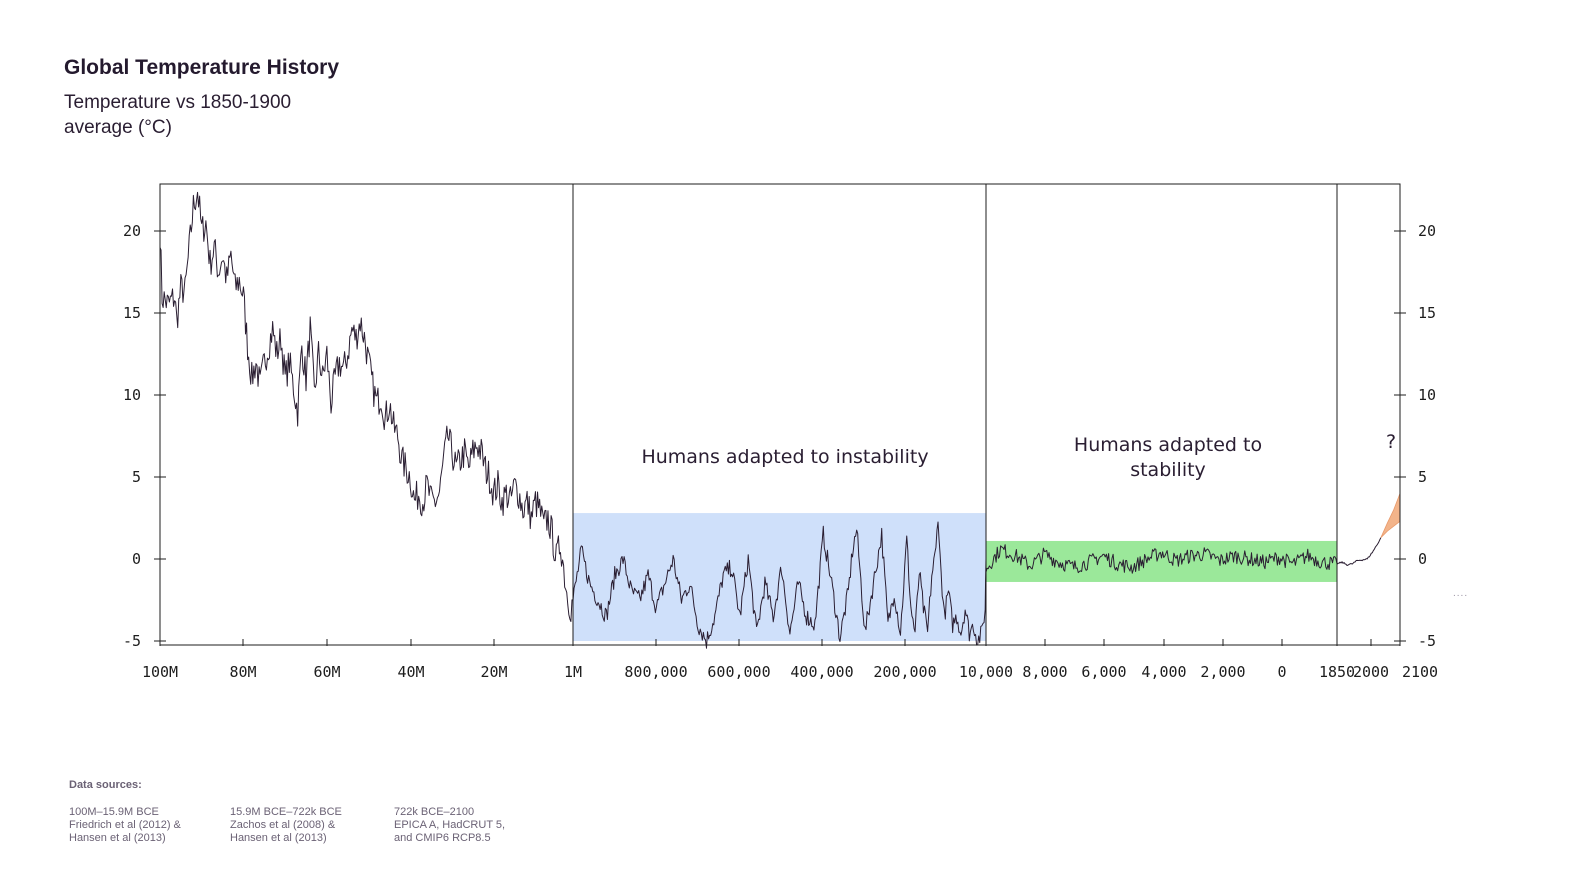 The height and width of the screenshot is (896, 1592). What do you see at coordinates (573, 672) in the screenshot?
I see `x-tick-label: 1M` at bounding box center [573, 672].